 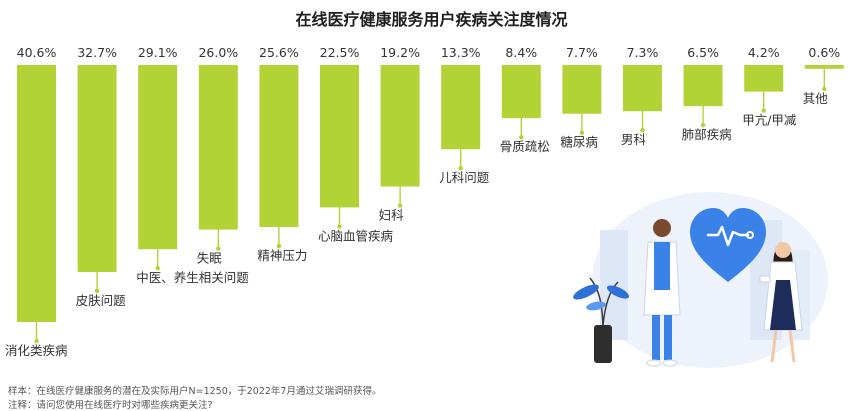 I want to click on category-label: 精神压力, so click(x=282, y=255).